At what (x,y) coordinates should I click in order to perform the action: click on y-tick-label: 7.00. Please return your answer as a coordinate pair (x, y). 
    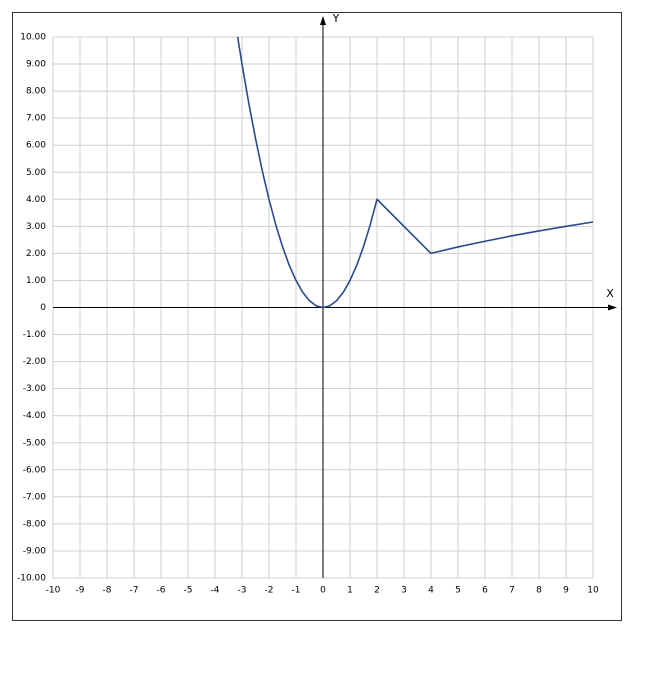
    Looking at the image, I should click on (36, 119).